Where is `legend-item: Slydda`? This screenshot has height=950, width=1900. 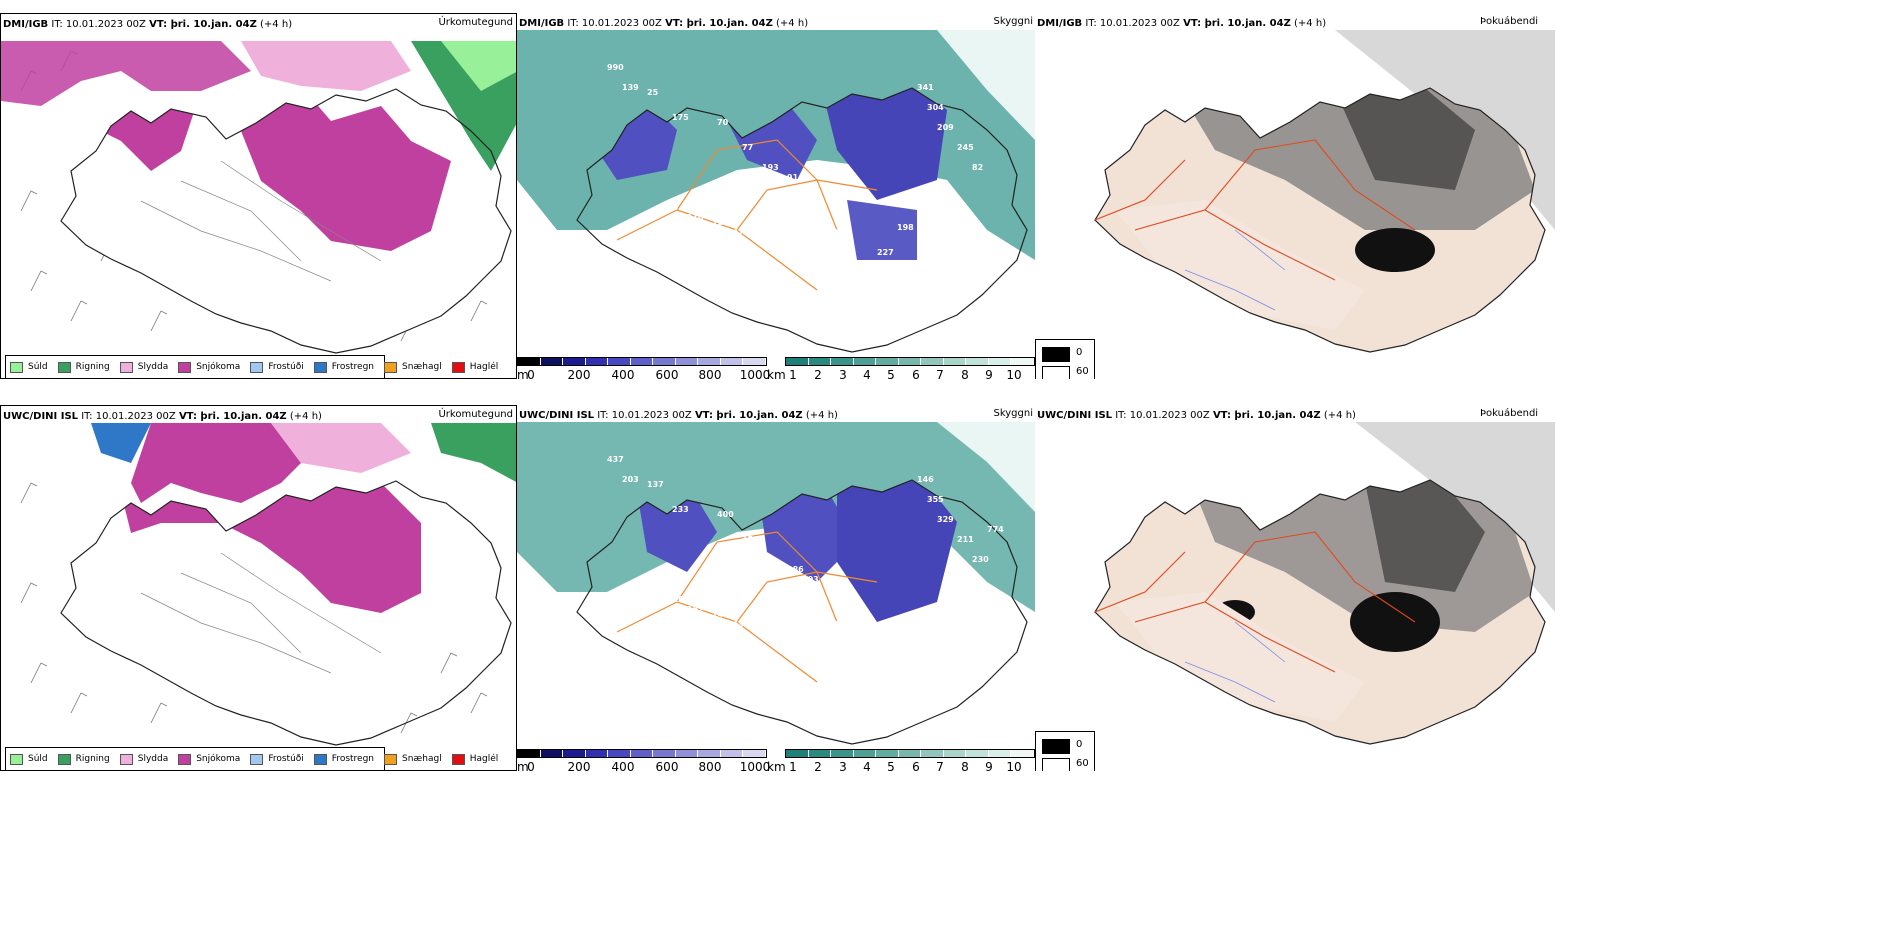
legend-item: Slydda is located at coordinates (144, 759).